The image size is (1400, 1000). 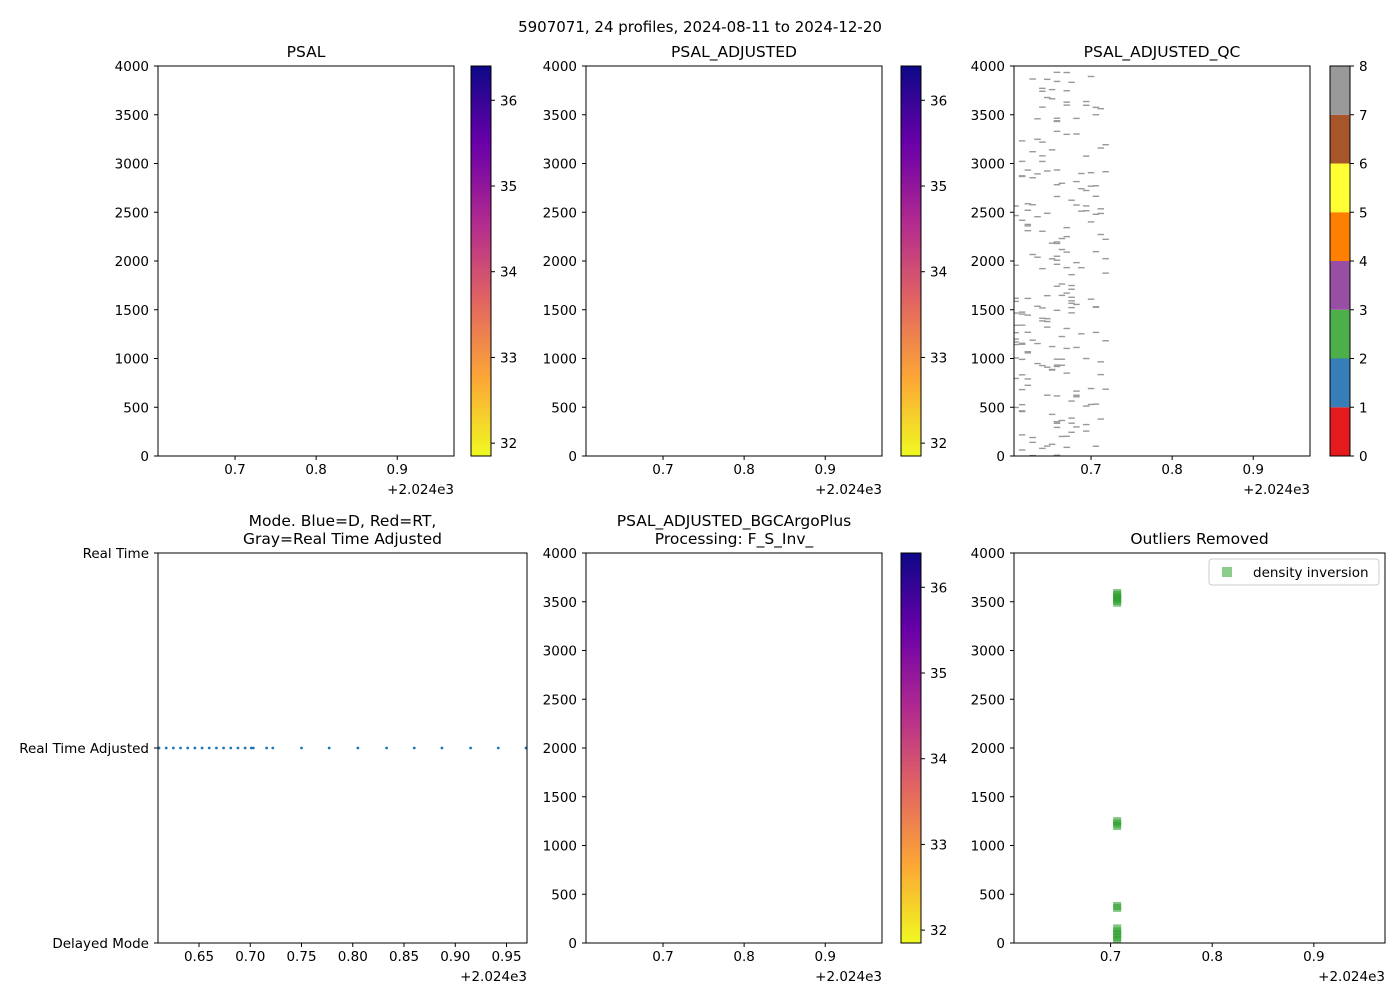 I want to click on outlier-point, so click(x=1117, y=905).